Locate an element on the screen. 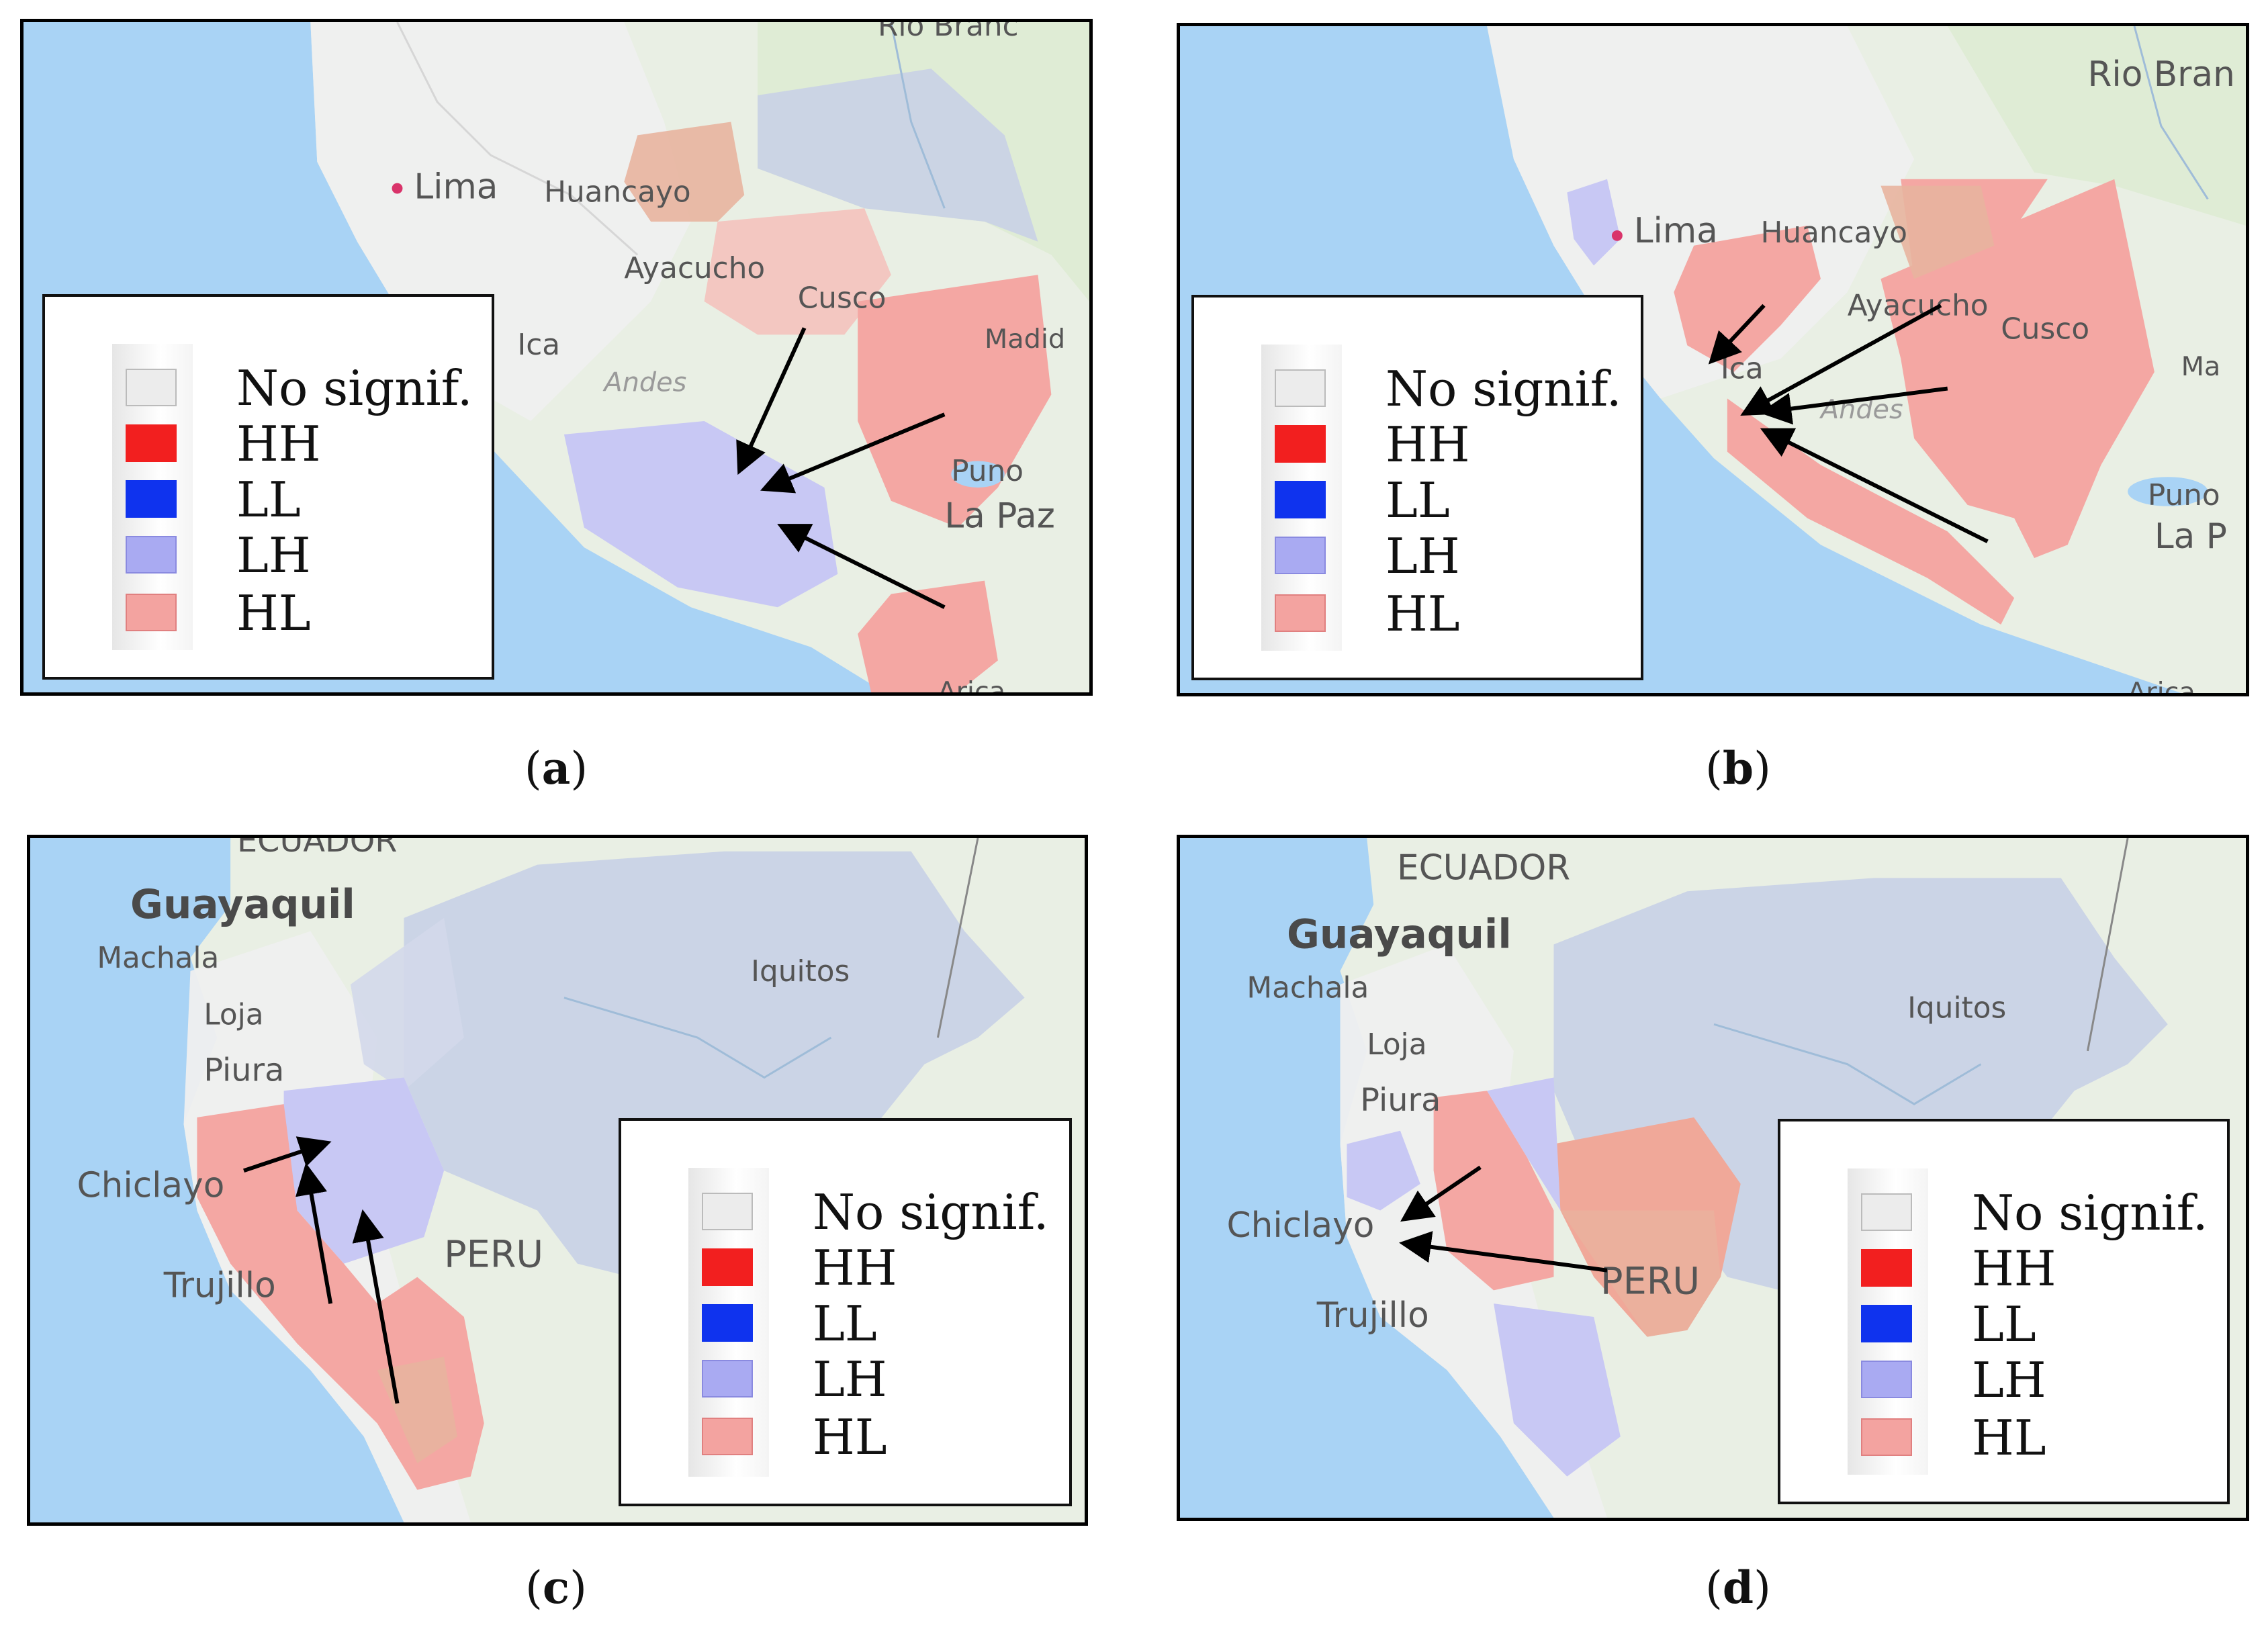 This screenshot has width=2268, height=1650. label-iquitos: Iquitos is located at coordinates (1956, 1008).